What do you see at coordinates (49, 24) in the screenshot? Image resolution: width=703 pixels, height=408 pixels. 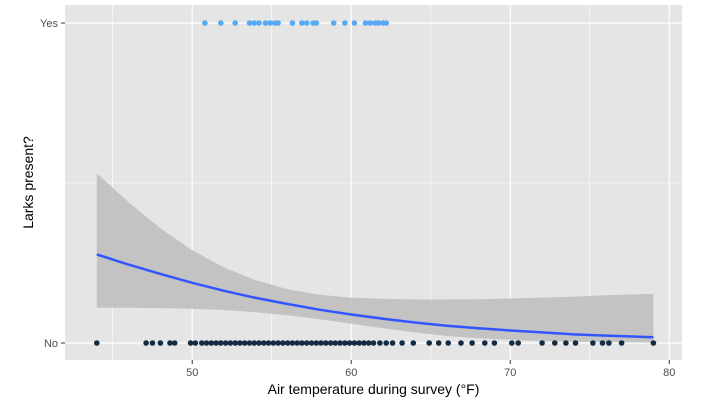 I see `y-tick-label: Yes` at bounding box center [49, 24].